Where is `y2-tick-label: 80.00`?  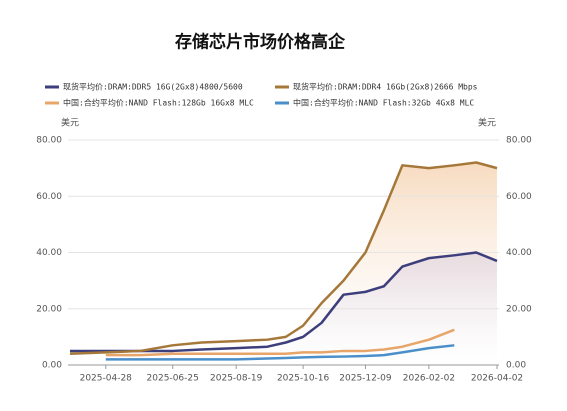 y2-tick-label: 80.00 is located at coordinates (519, 141).